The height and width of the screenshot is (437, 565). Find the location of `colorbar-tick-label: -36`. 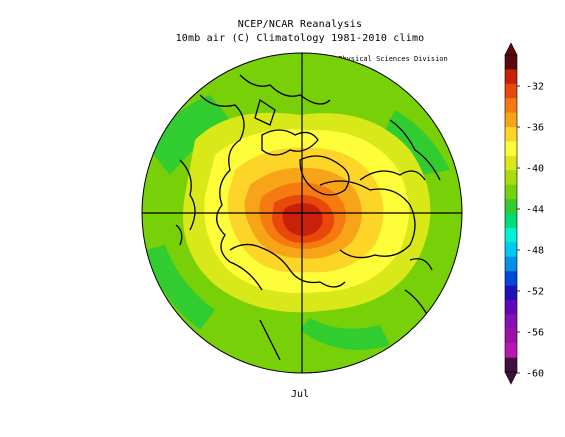

colorbar-tick-label: -36 is located at coordinates (535, 128).